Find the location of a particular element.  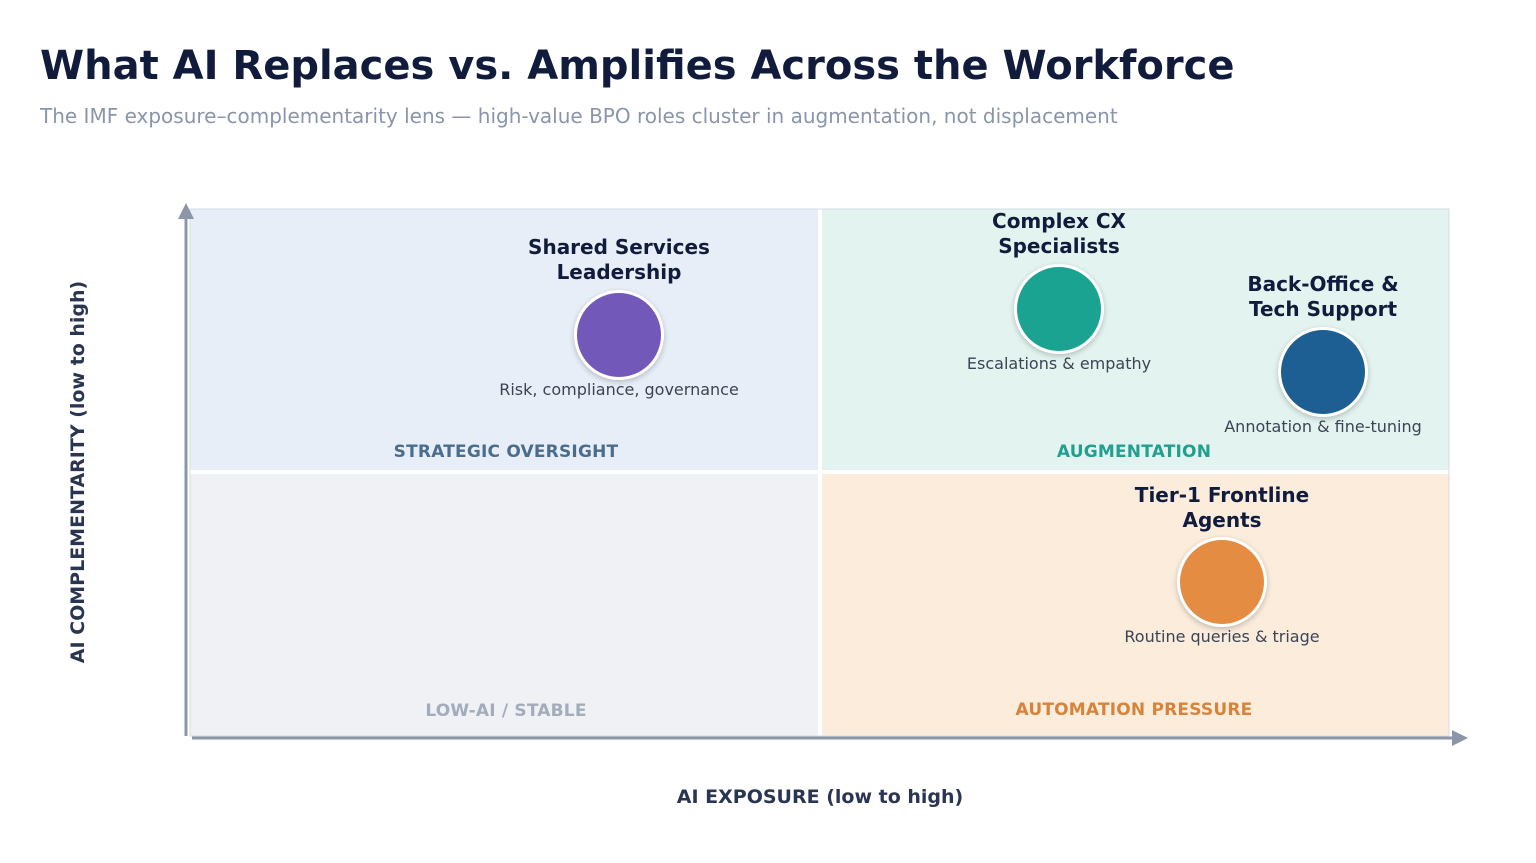

quadrant-label-low-ai-stable: LOW-AI / STABLE is located at coordinates (506, 711).